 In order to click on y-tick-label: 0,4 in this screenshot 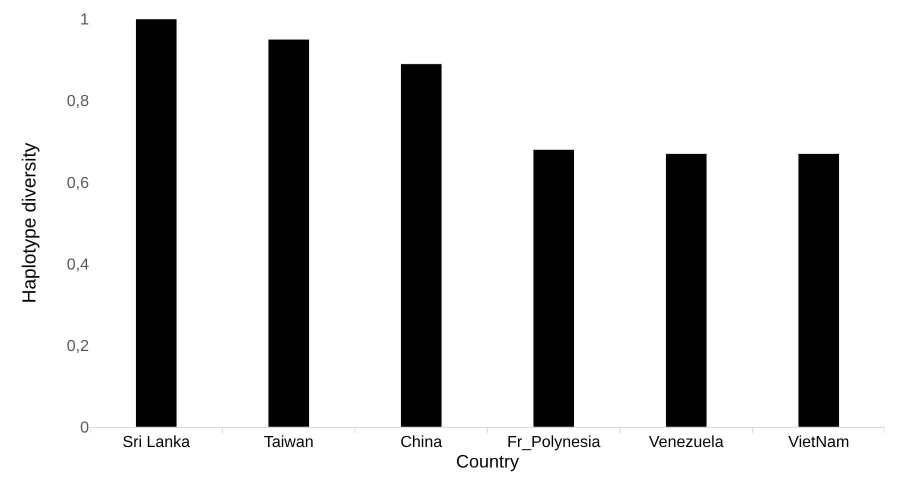, I will do `click(78, 265)`.